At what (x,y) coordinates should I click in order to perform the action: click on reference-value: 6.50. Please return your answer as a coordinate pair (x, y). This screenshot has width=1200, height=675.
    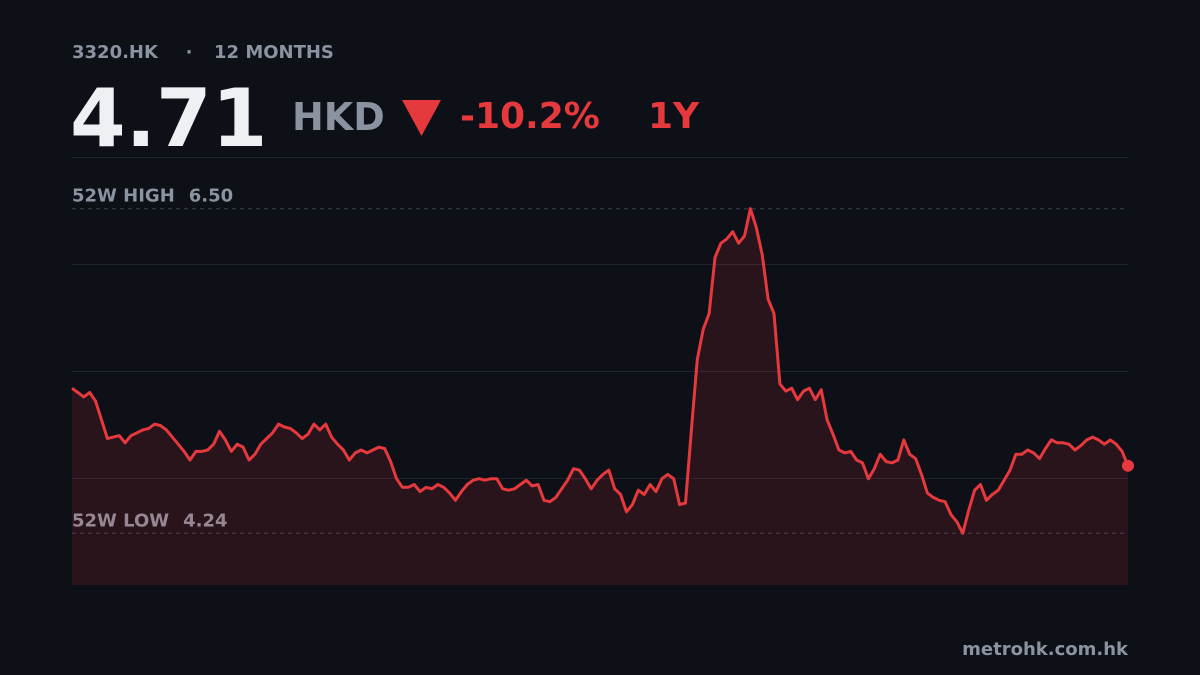
    Looking at the image, I should click on (211, 196).